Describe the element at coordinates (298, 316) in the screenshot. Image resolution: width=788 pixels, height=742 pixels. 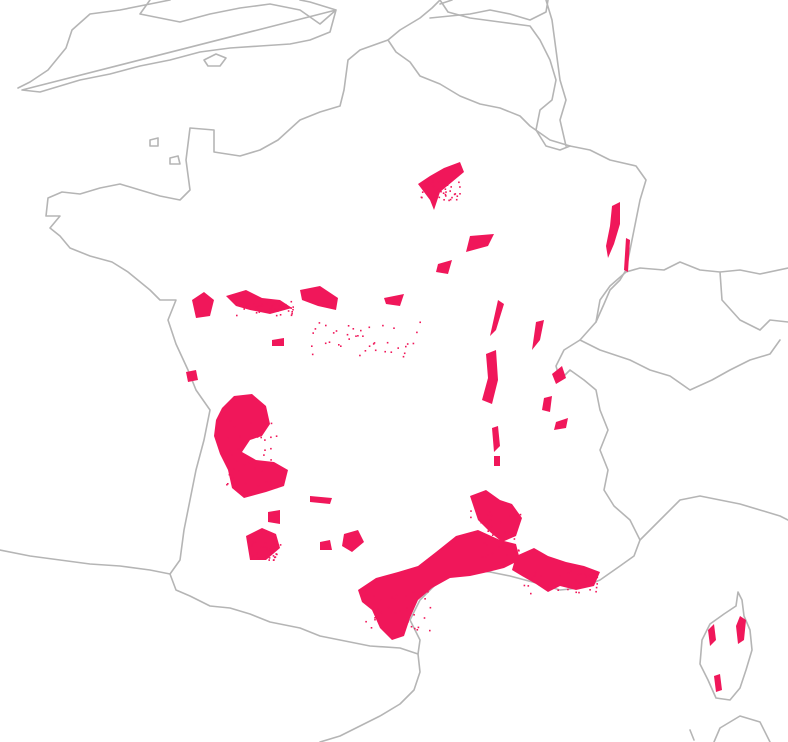
I see `loire-valley-region` at that location.